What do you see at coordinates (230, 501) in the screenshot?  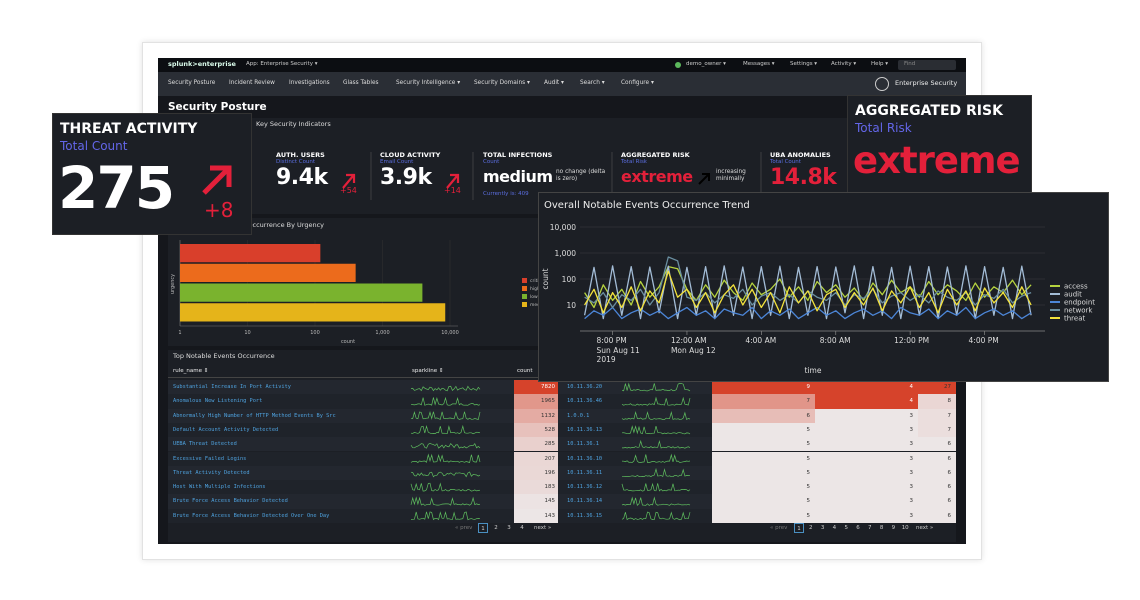 I see `rule-name: Brute Force Access Behavior Detected` at bounding box center [230, 501].